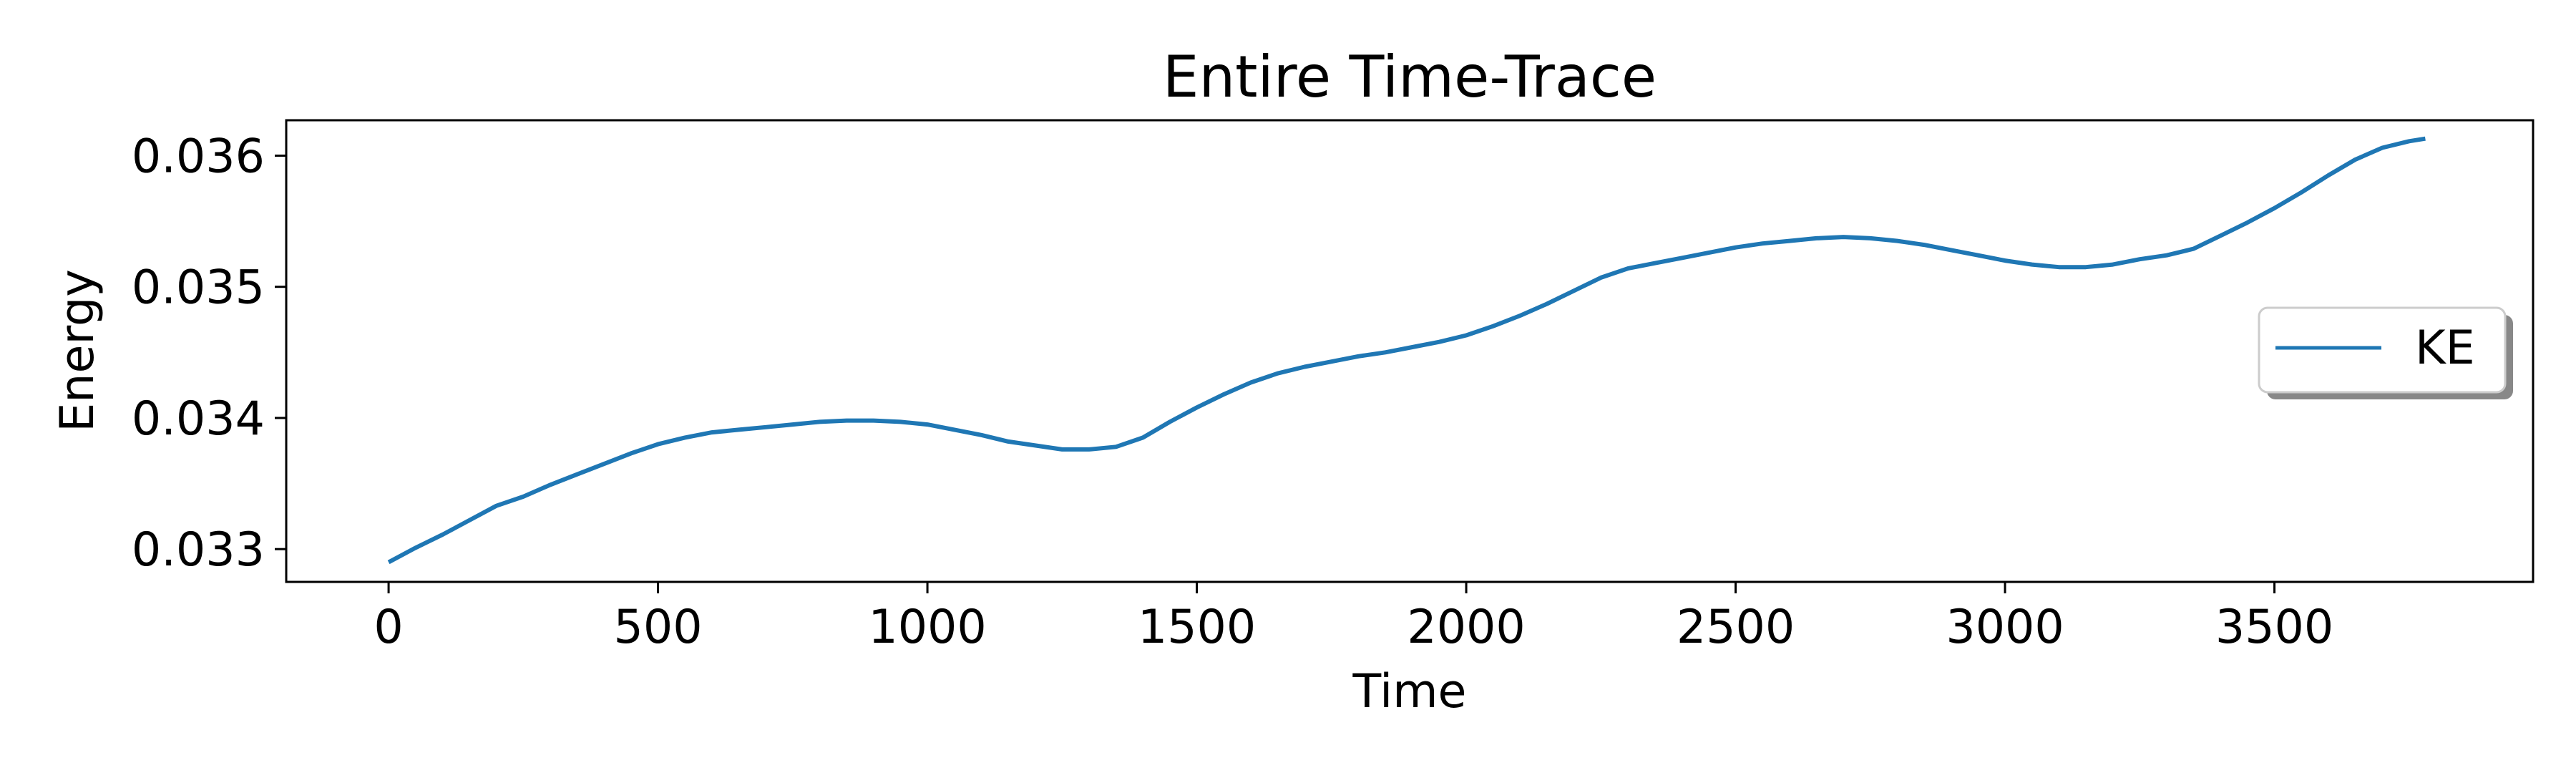 This screenshot has width=2576, height=773. I want to click on y-axis-label: Energy, so click(77, 350).